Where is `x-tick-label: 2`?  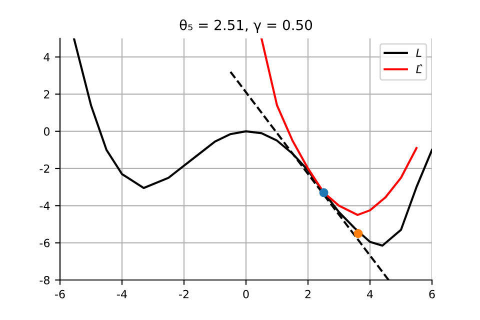
x-tick-label: 2 is located at coordinates (307, 294).